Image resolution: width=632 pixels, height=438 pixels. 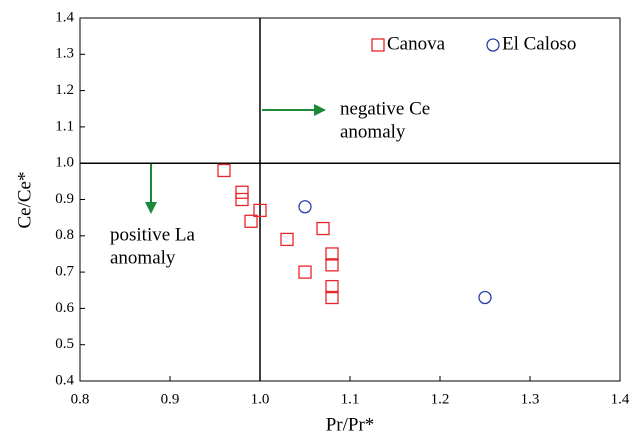 I want to click on y-tick-label: 0.6, so click(x=64, y=308).